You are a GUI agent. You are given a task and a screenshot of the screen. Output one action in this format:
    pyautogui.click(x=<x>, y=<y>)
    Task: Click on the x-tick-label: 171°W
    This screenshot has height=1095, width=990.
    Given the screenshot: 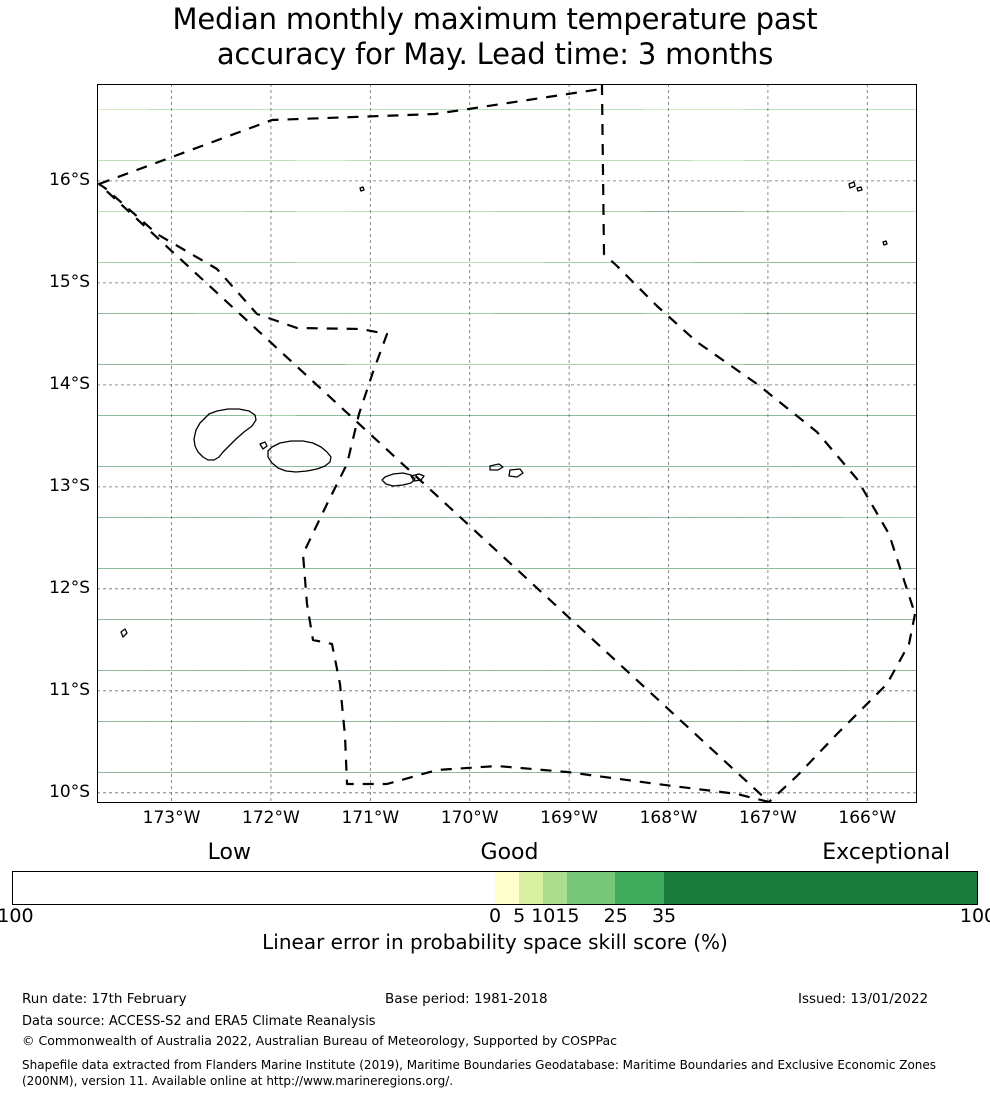 What is the action you would take?
    pyautogui.click(x=370, y=818)
    